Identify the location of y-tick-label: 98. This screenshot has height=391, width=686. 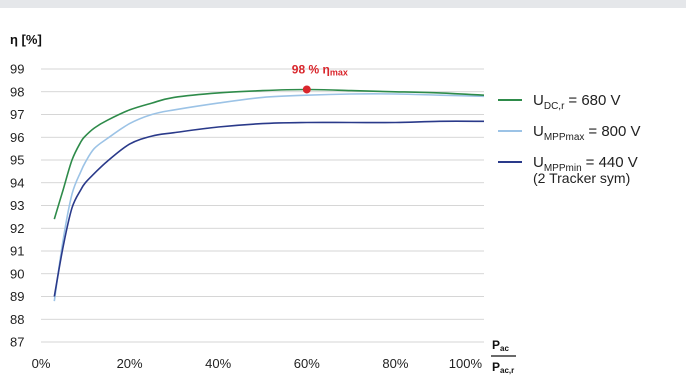
(17, 91).